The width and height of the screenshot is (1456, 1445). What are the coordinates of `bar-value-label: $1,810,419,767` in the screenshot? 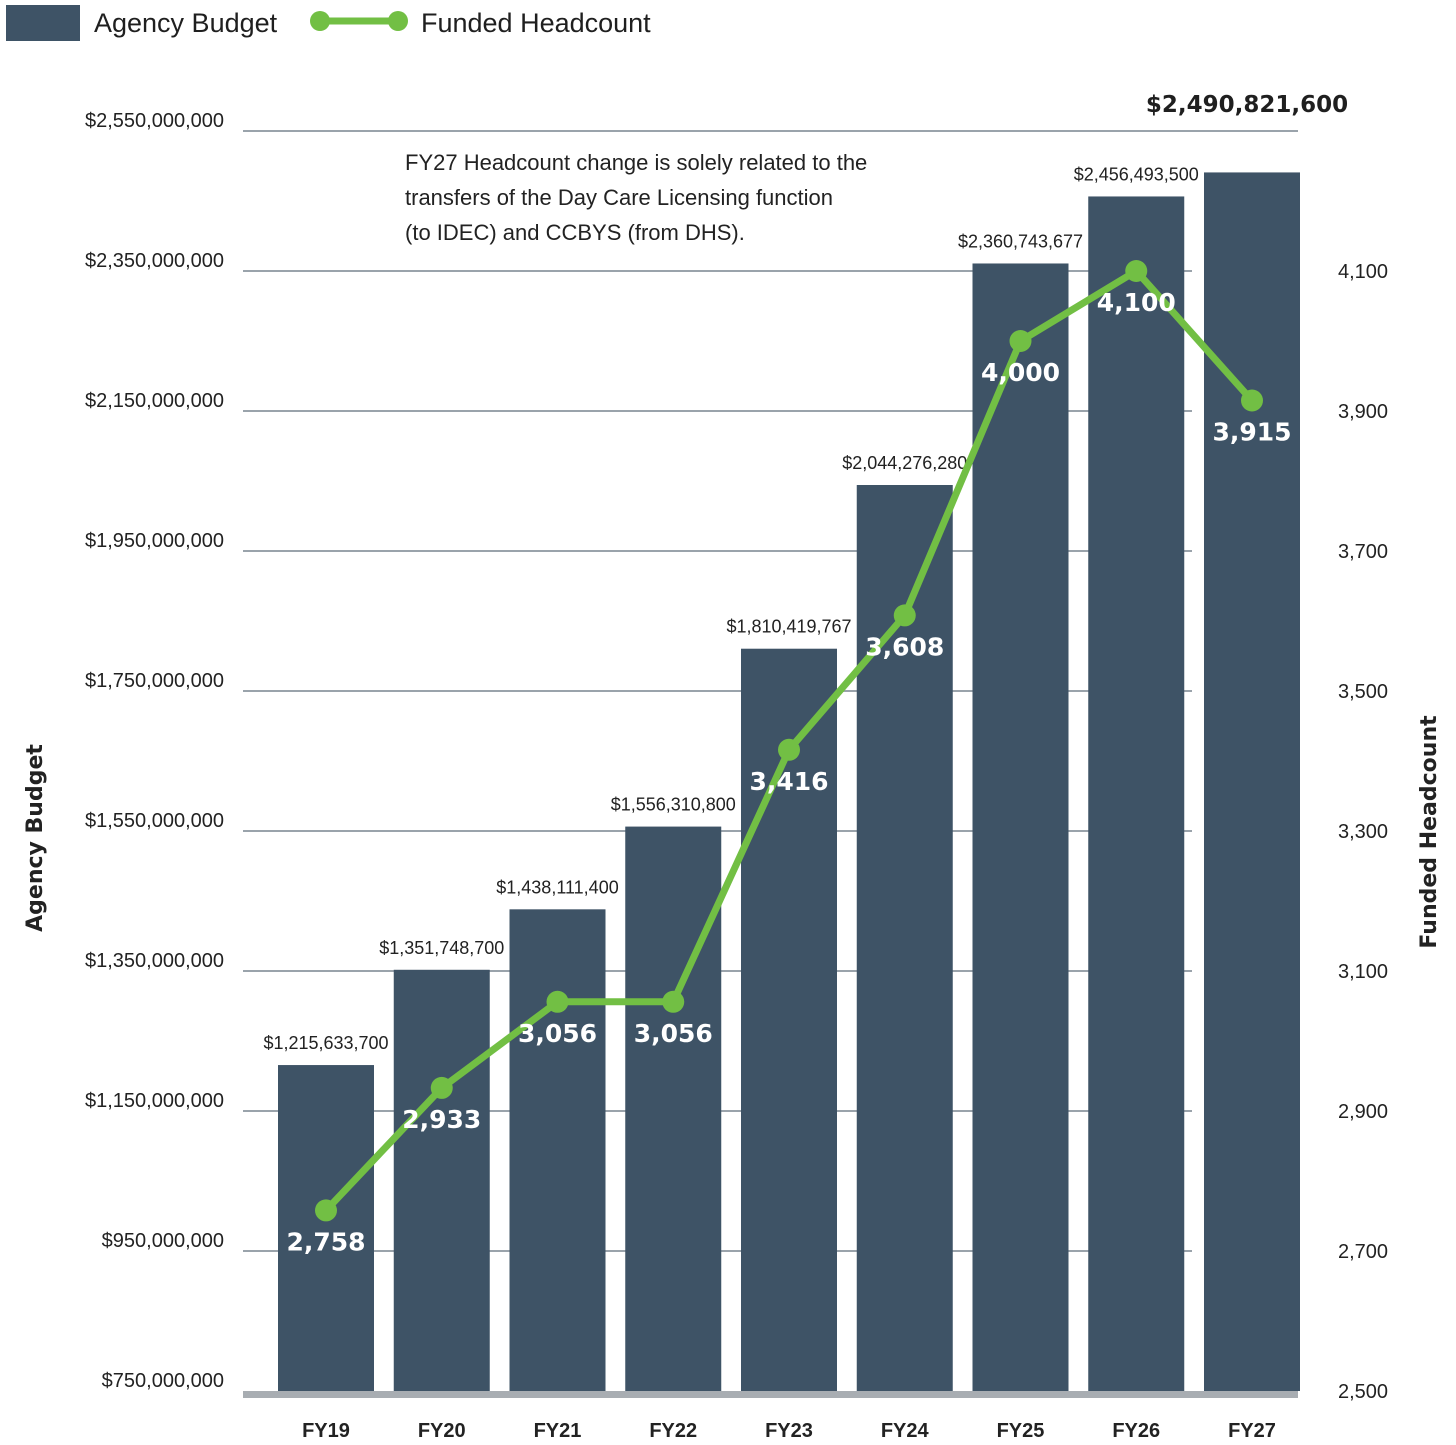 It's located at (788, 627).